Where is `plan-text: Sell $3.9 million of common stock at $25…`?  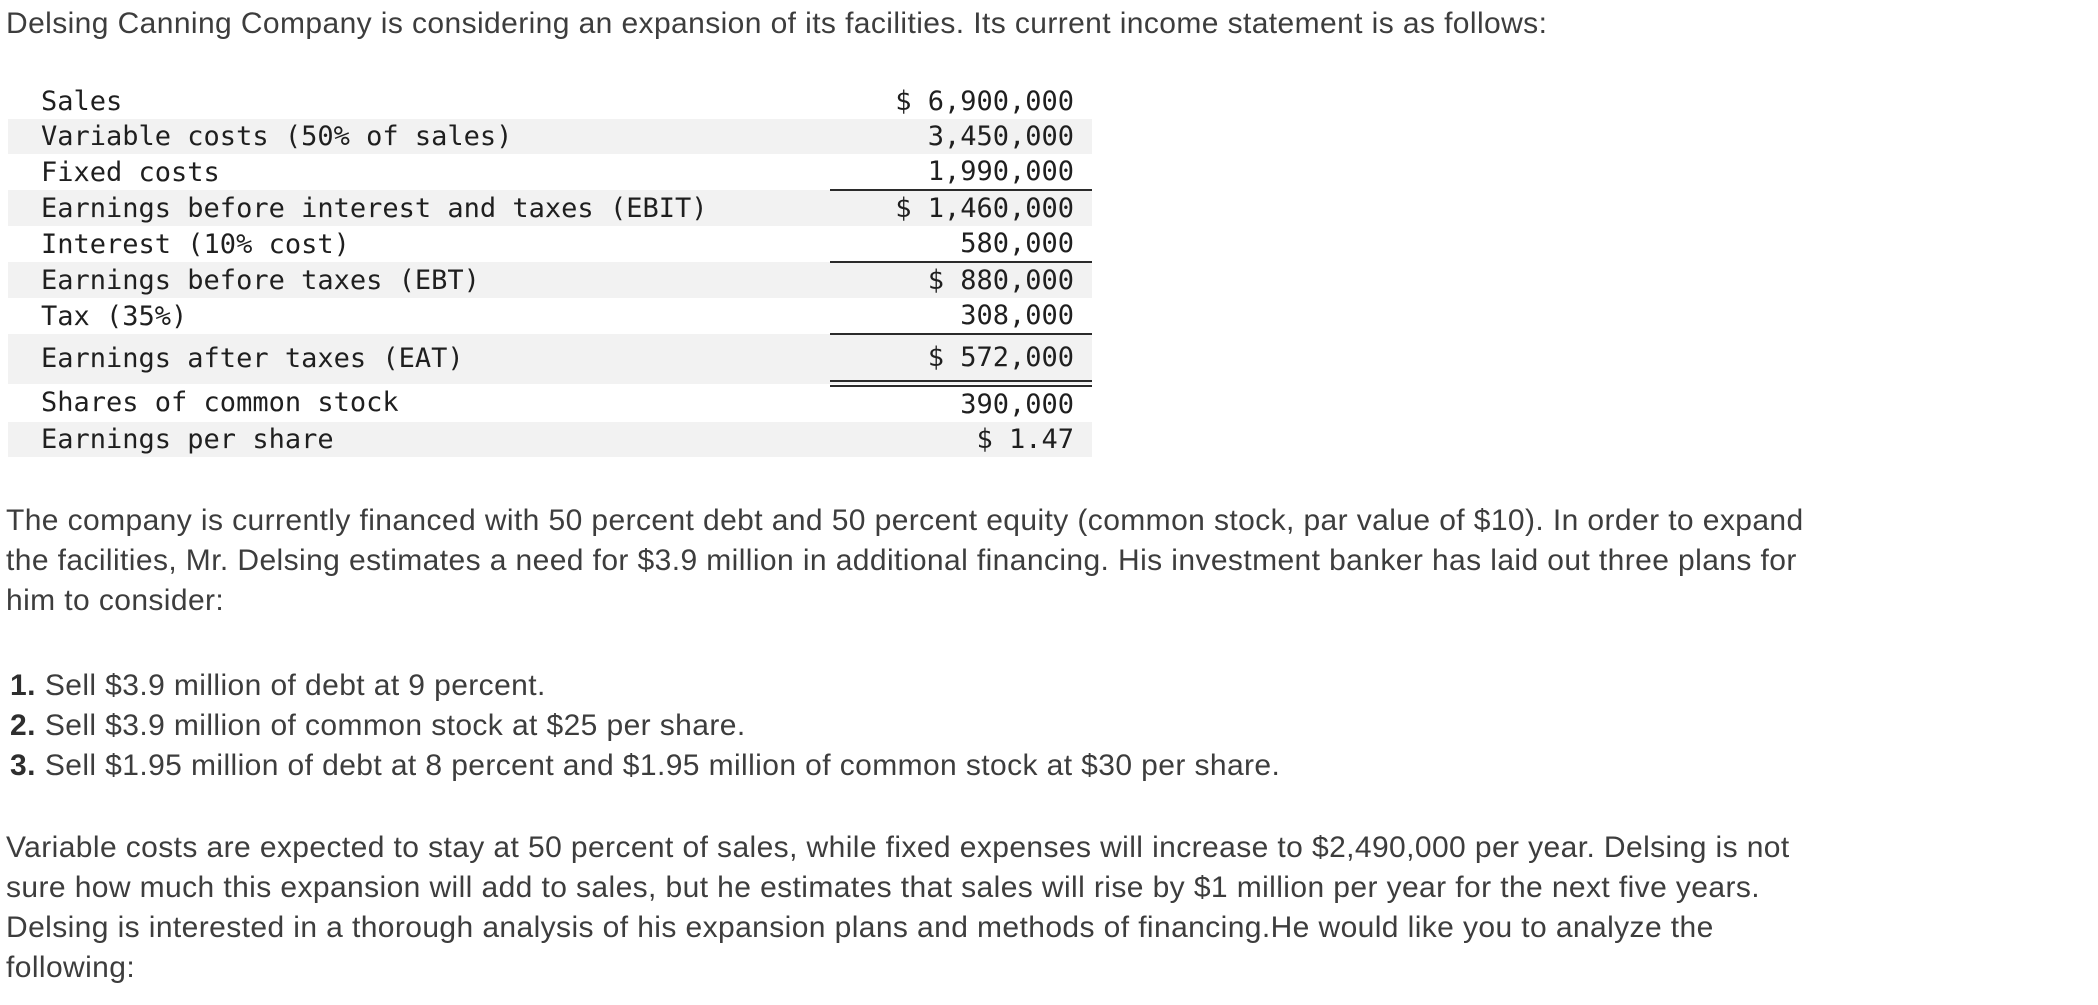 plan-text: Sell $3.9 million of common stock at $25… is located at coordinates (395, 725).